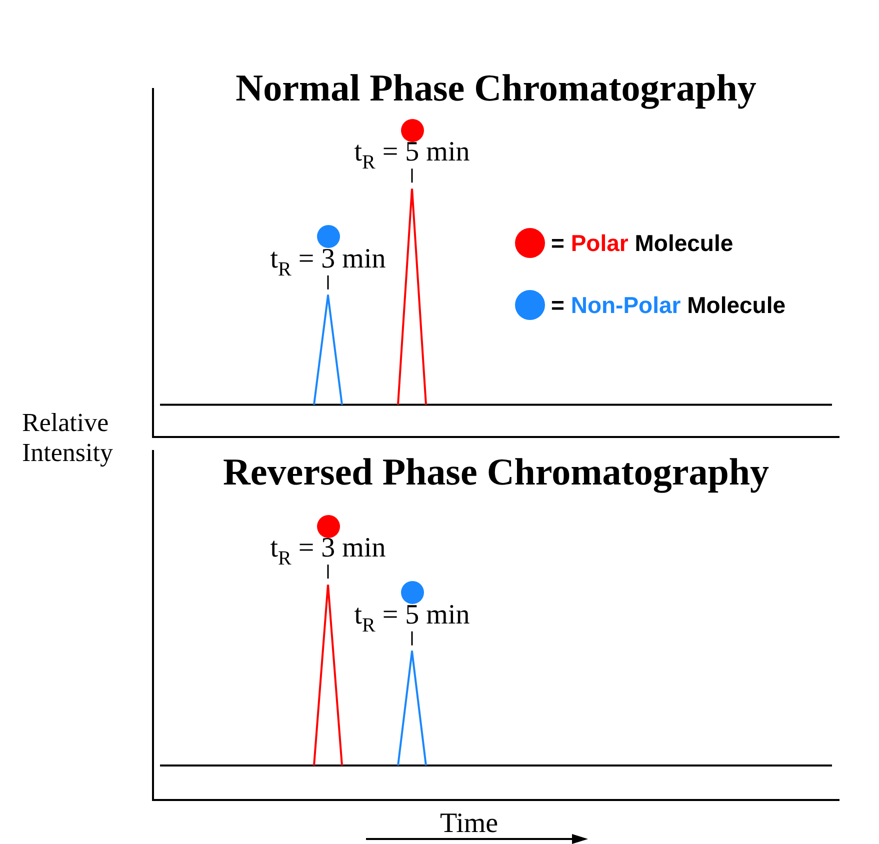 Image resolution: width=879 pixels, height=844 pixels. What do you see at coordinates (496, 473) in the screenshot?
I see `chart-title: Reversed Phase Chromatography` at bounding box center [496, 473].